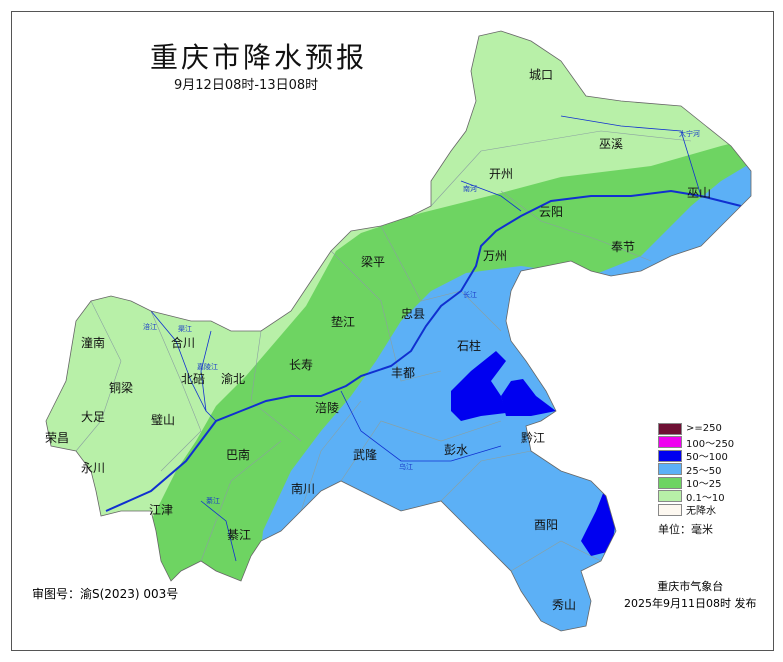  I want to click on place-label: 巫山, so click(699, 193).